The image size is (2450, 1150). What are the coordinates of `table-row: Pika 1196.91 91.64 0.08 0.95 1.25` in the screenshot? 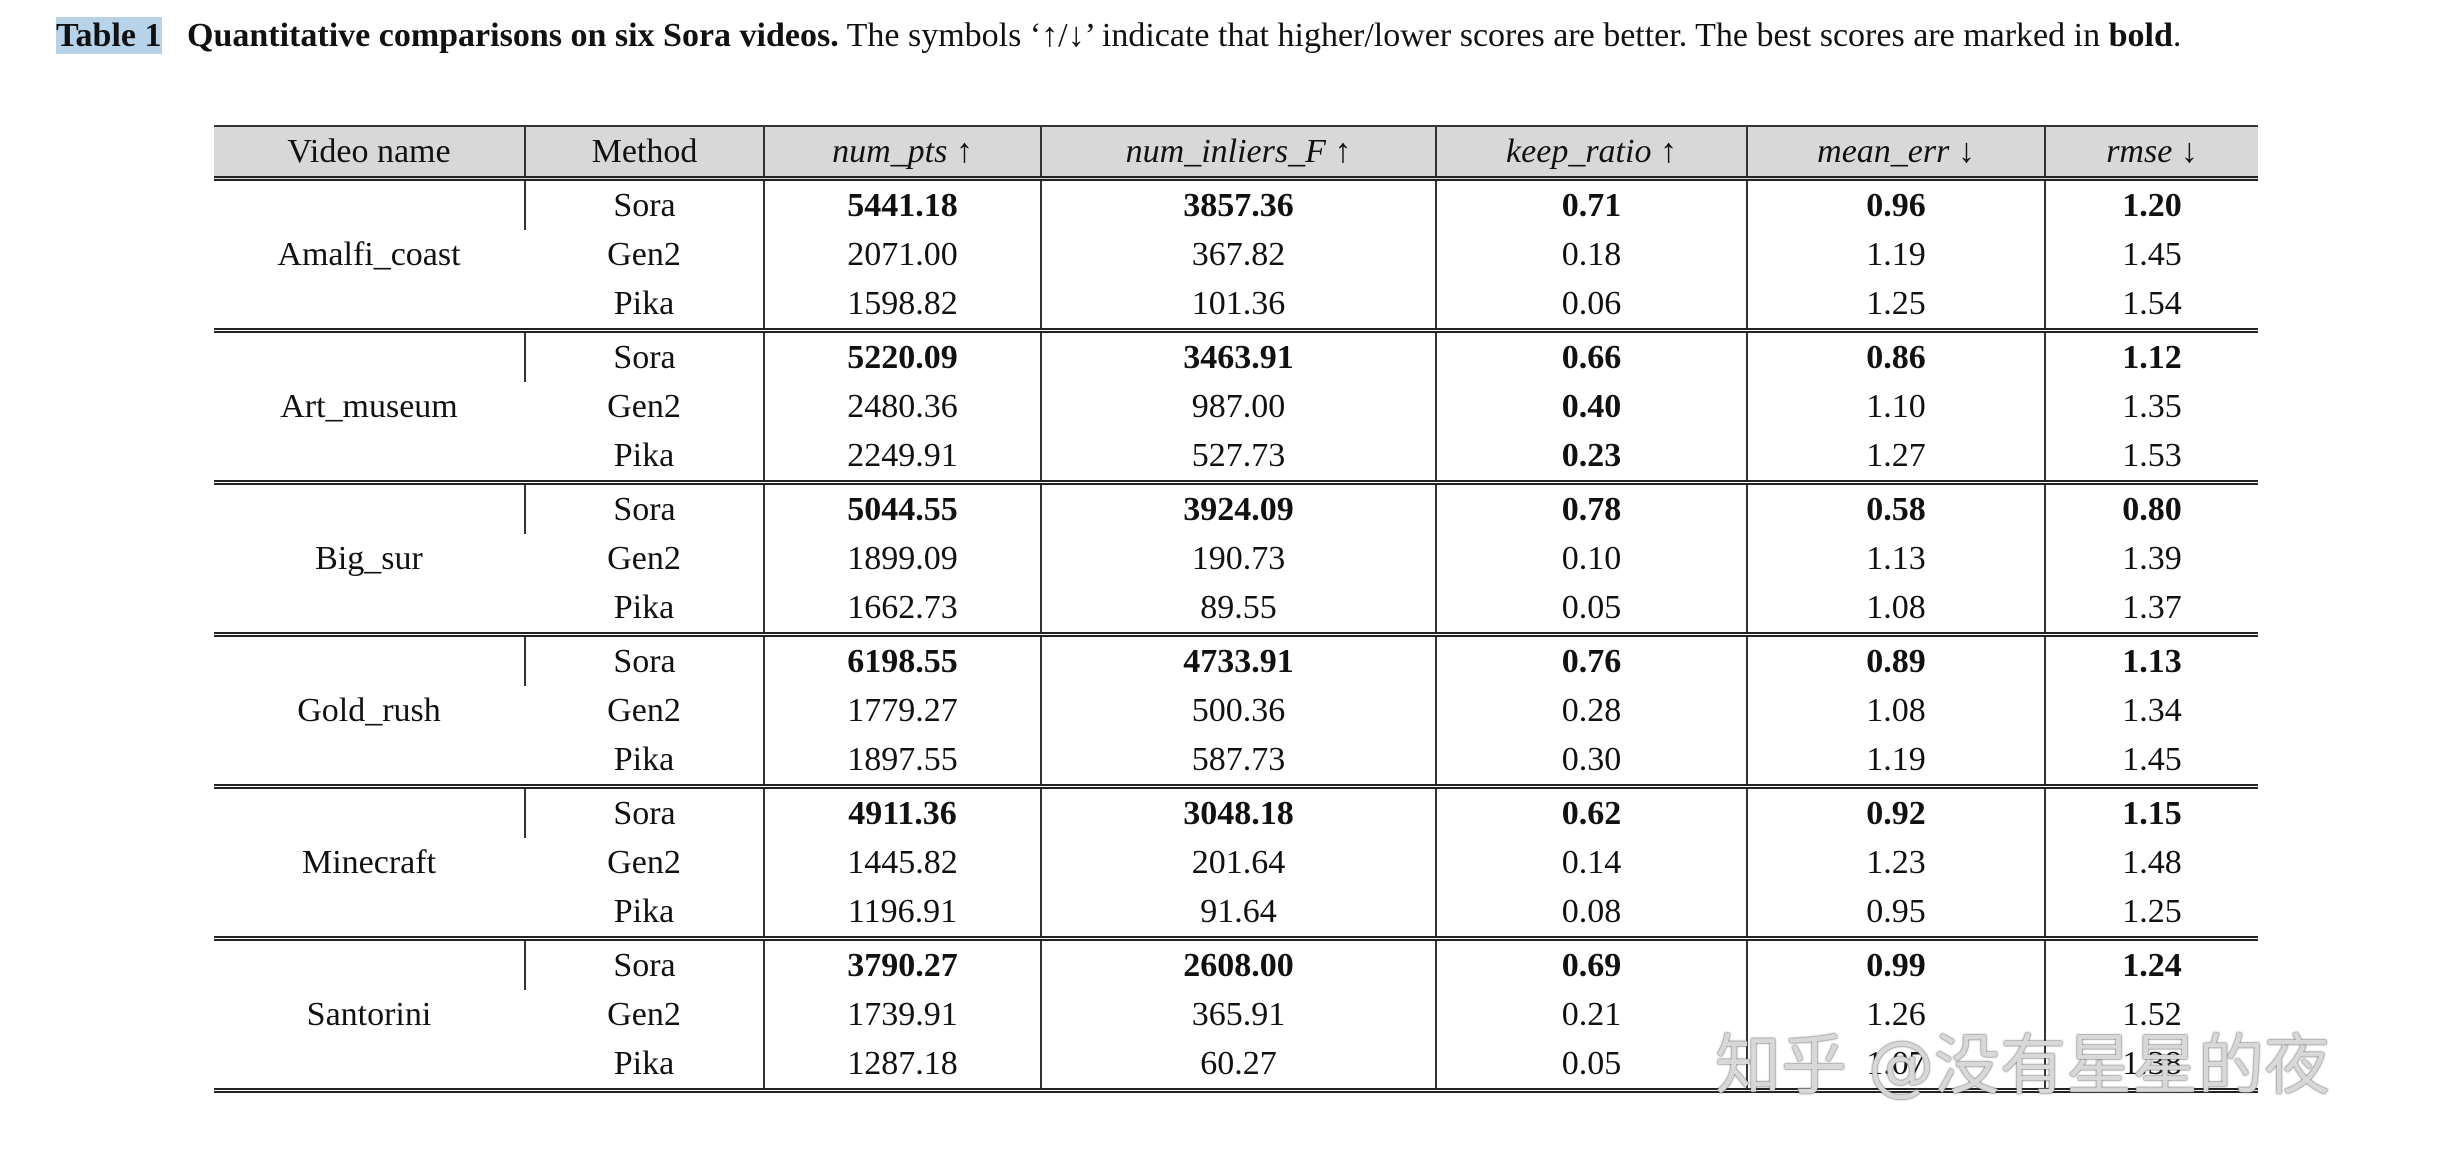 It's located at (1236, 913).